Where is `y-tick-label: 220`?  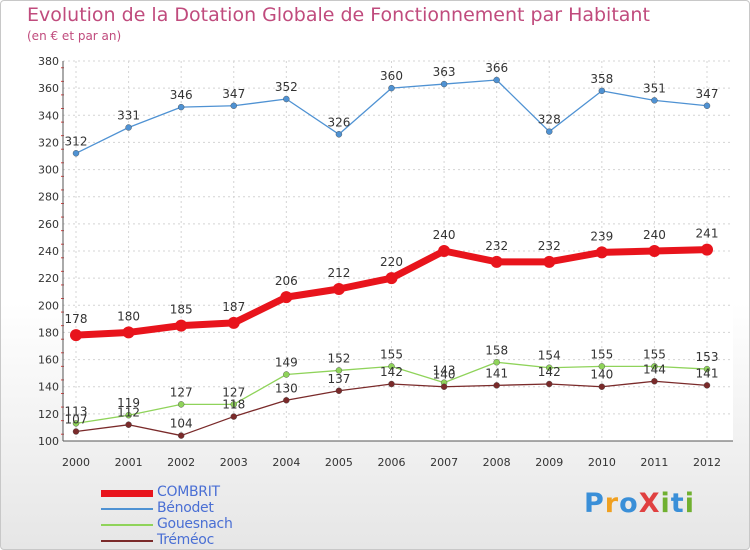
y-tick-label: 220 is located at coordinates (48, 278).